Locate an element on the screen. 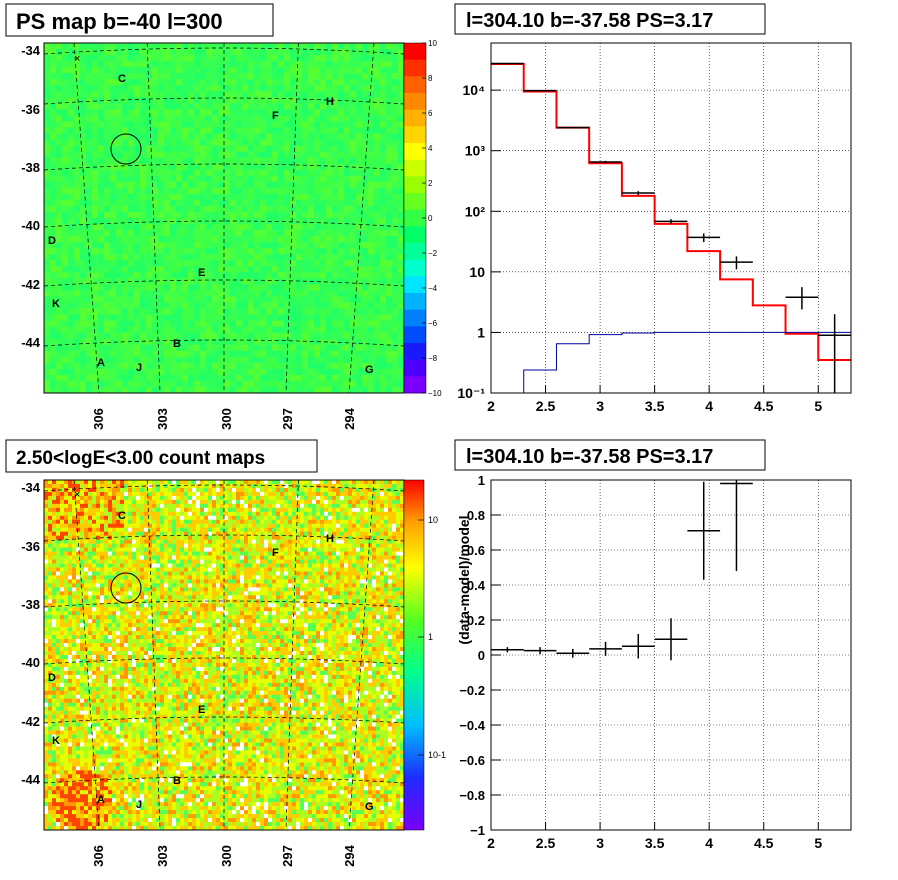 The image size is (898, 880). y-tick-label: −0.4 is located at coordinates (472, 725).